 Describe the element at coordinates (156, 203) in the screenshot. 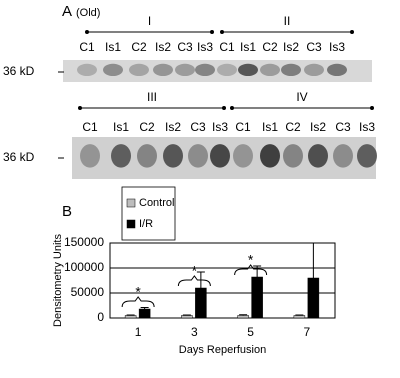

I see `legend-label: Control` at that location.